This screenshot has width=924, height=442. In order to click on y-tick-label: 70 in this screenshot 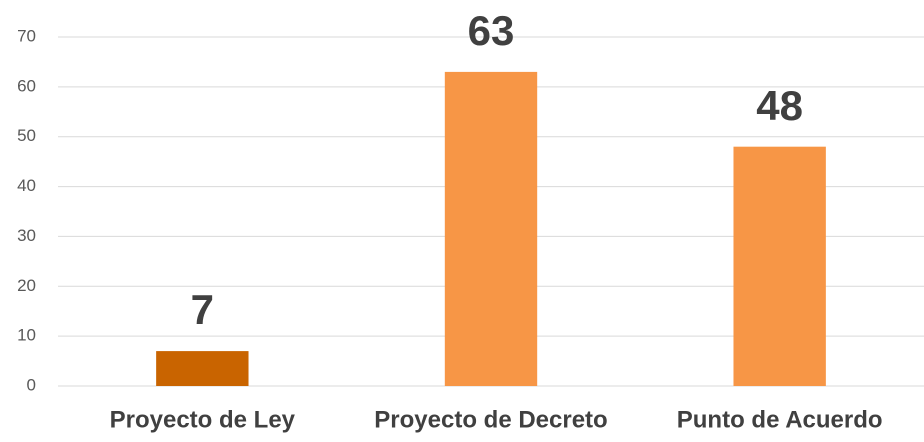, I will do `click(26, 35)`.